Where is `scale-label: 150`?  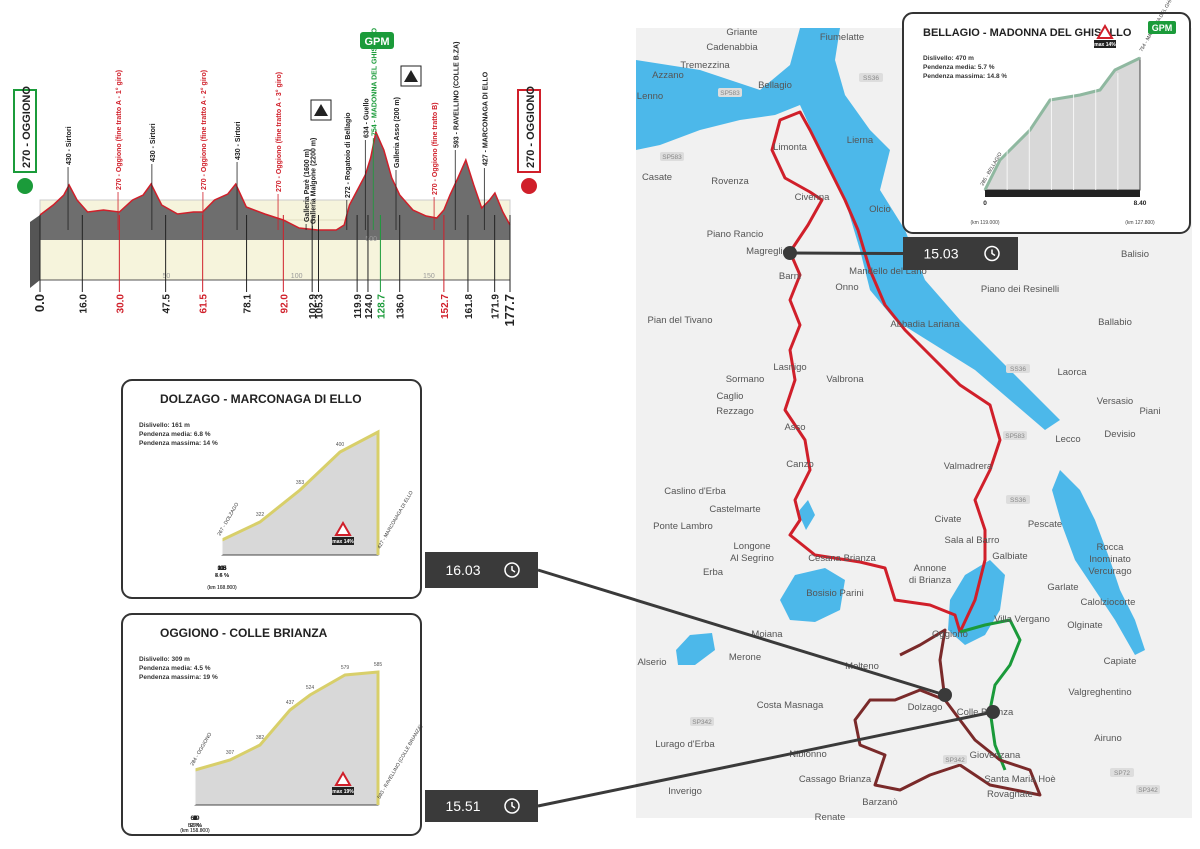
scale-label: 150 is located at coordinates (429, 276).